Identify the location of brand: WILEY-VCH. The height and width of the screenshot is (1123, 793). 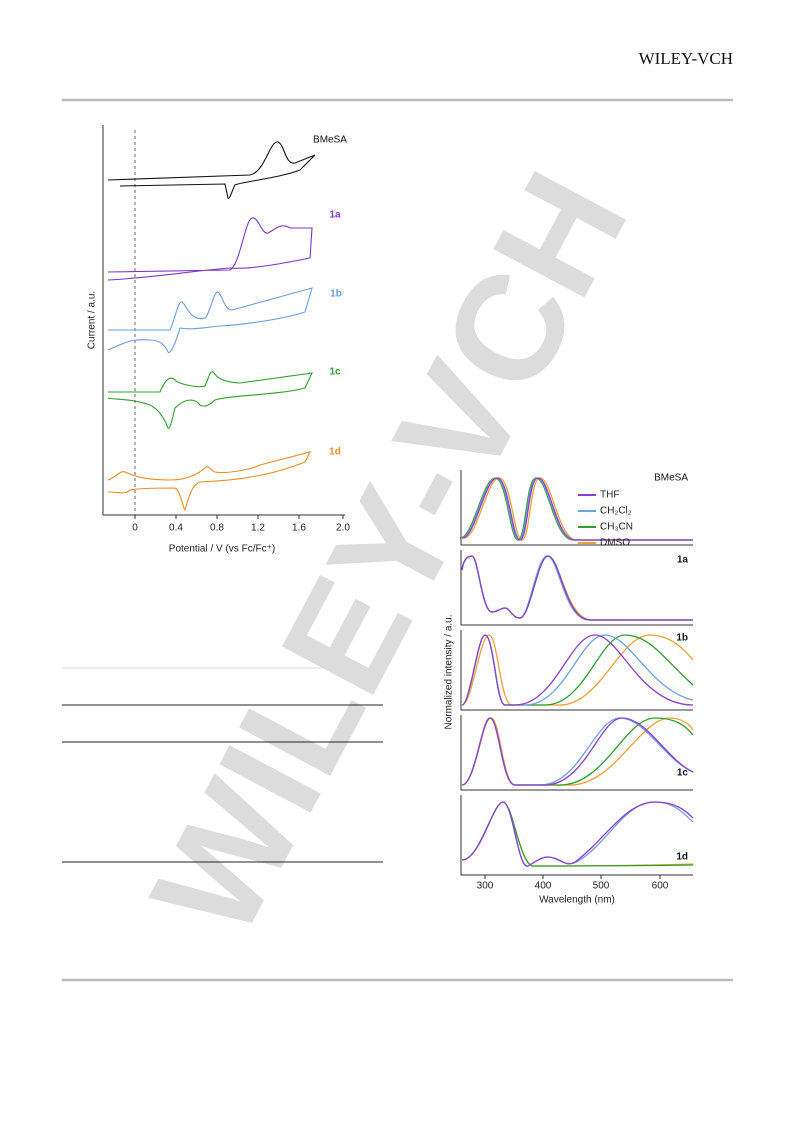
(686, 58).